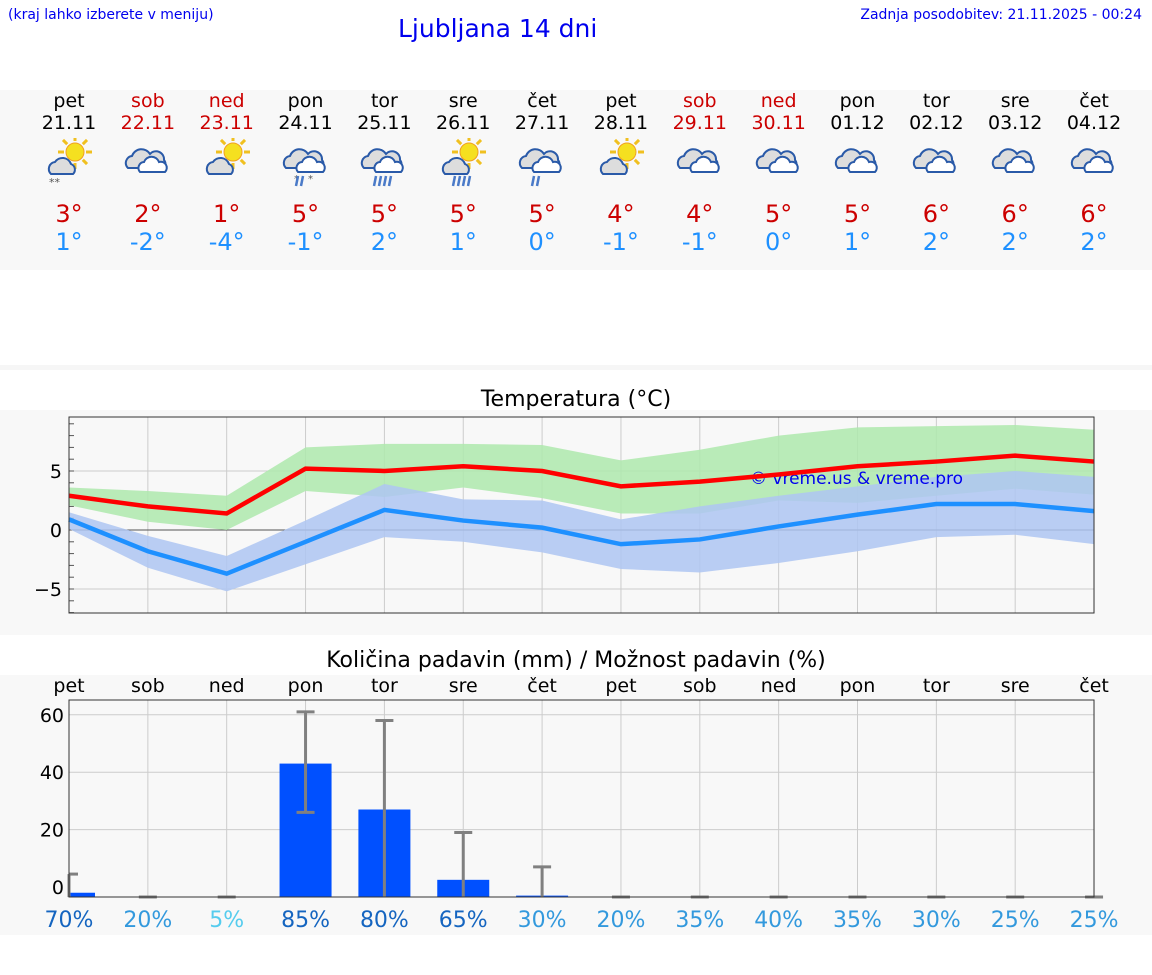 The height and width of the screenshot is (975, 1152). I want to click on day-date: 26.11, so click(463, 123).